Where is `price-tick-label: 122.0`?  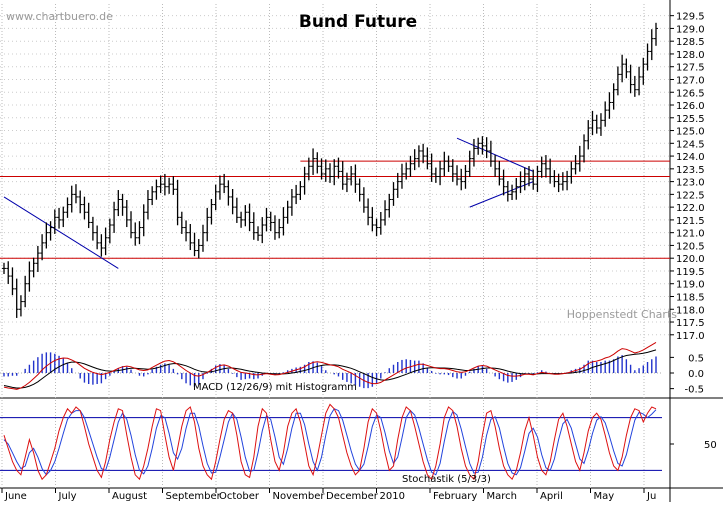
price-tick-label: 122.0 is located at coordinates (690, 208).